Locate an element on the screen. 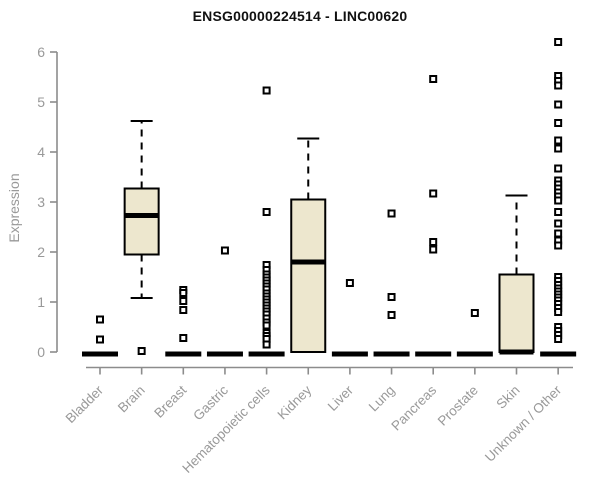  y-tick-label: 3 is located at coordinates (41, 202).